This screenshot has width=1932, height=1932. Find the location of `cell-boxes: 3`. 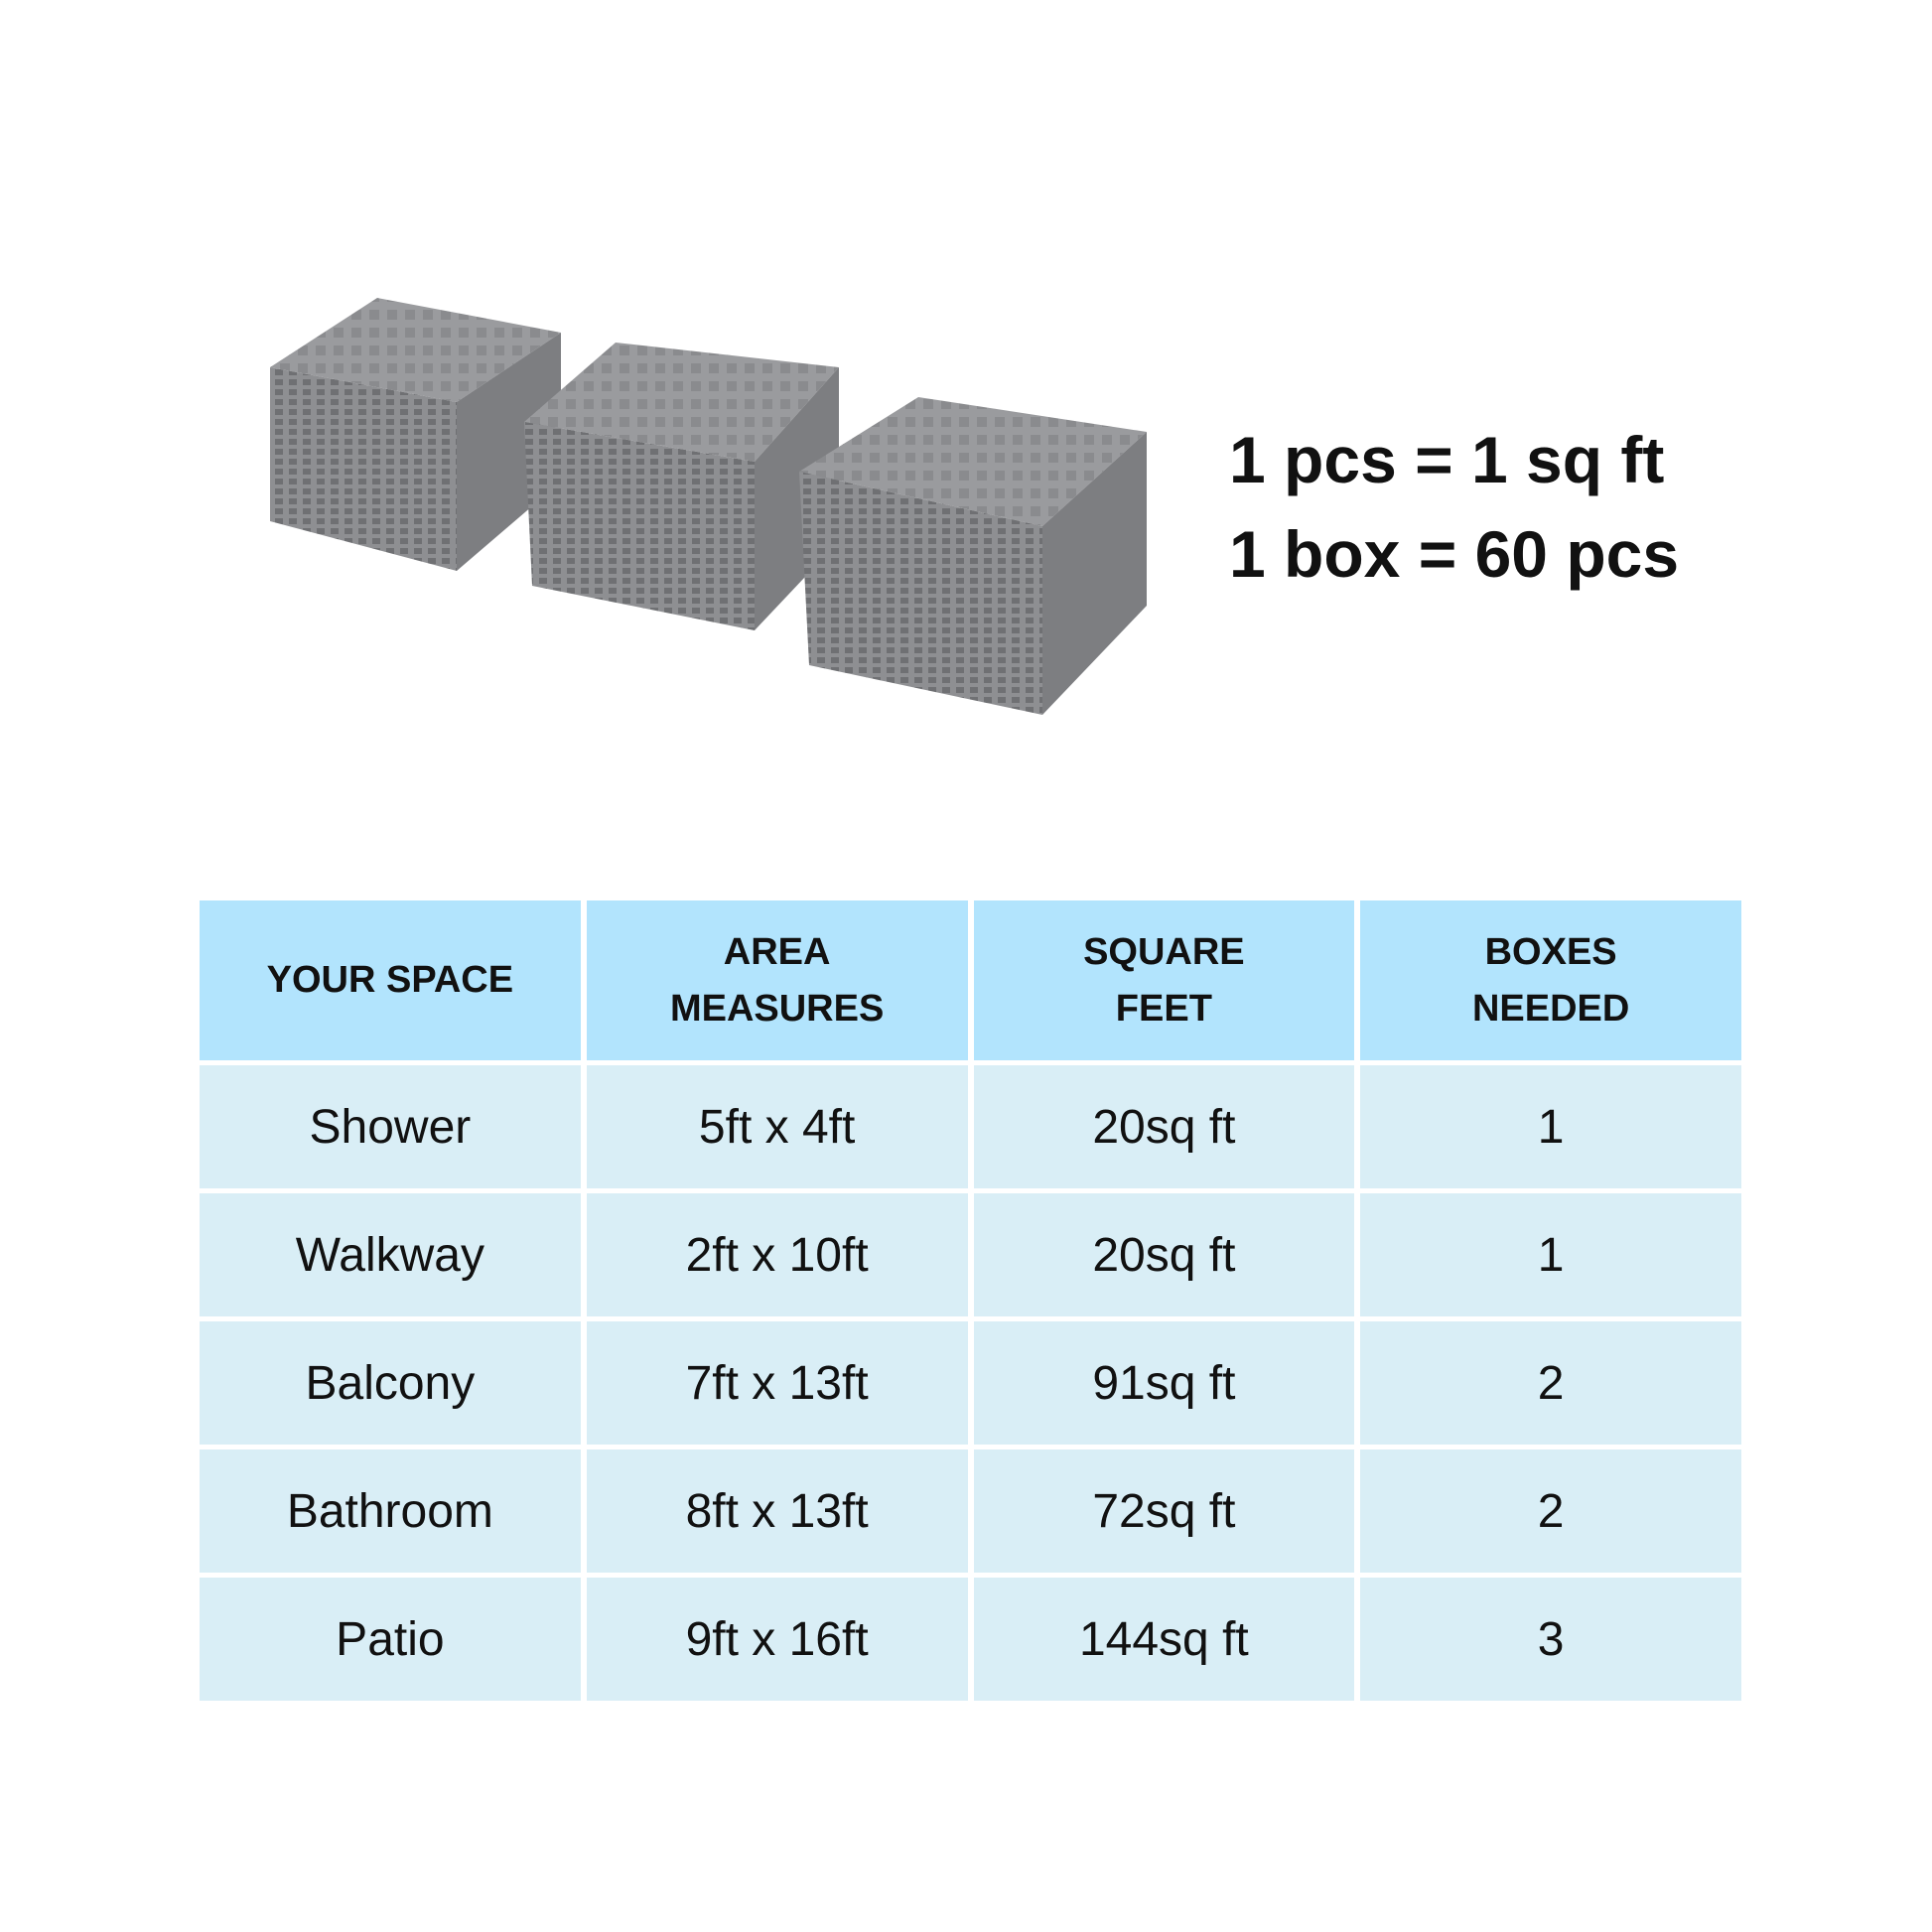

cell-boxes: 3 is located at coordinates (1550, 1640).